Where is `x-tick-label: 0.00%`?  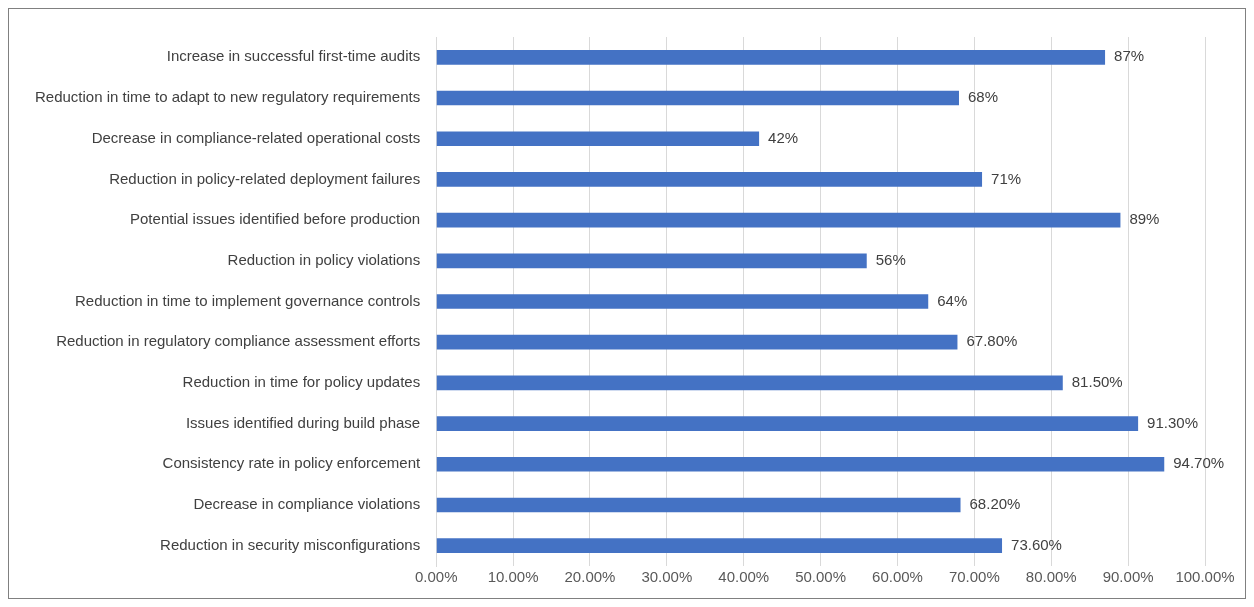
x-tick-label: 0.00% is located at coordinates (436, 577).